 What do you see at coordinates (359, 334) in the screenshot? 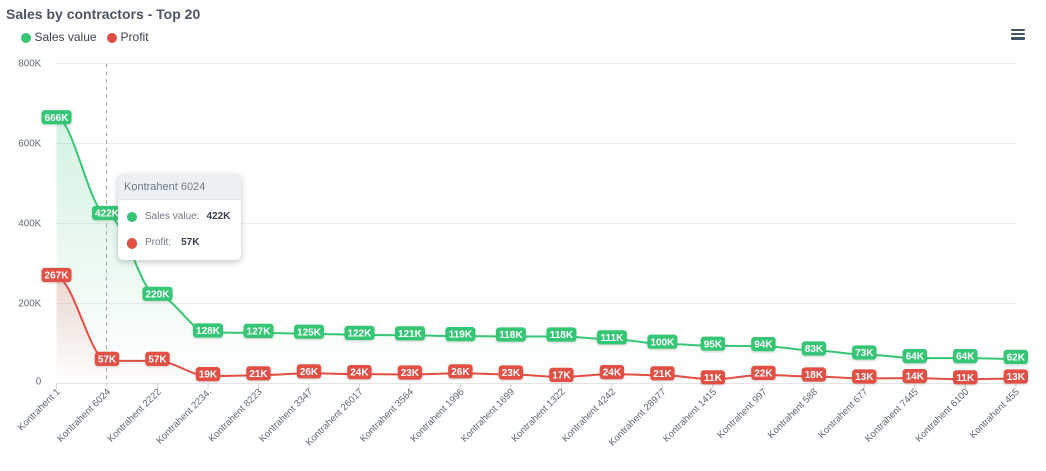
I see `svg-text: 122K` at bounding box center [359, 334].